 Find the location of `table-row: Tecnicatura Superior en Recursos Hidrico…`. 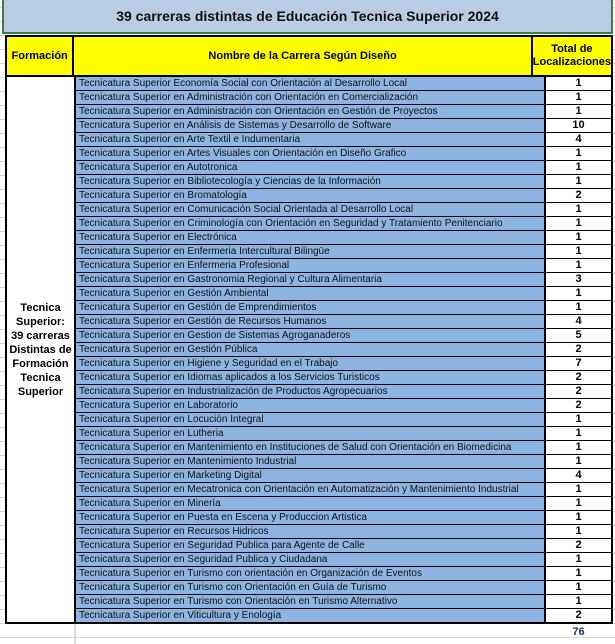

table-row: Tecnicatura Superior en Recursos Hidrico… is located at coordinates (343, 532).